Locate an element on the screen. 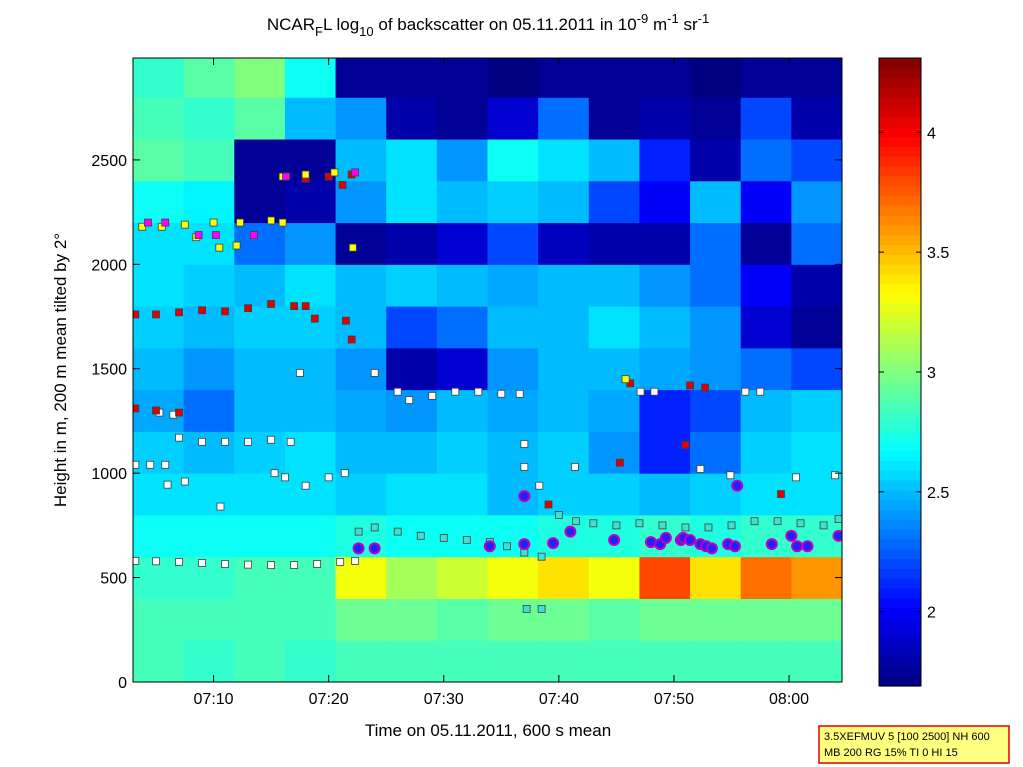 The image size is (1023, 767). x-axis-label: Time on 05.11.2011, 600 s mean is located at coordinates (488, 730).